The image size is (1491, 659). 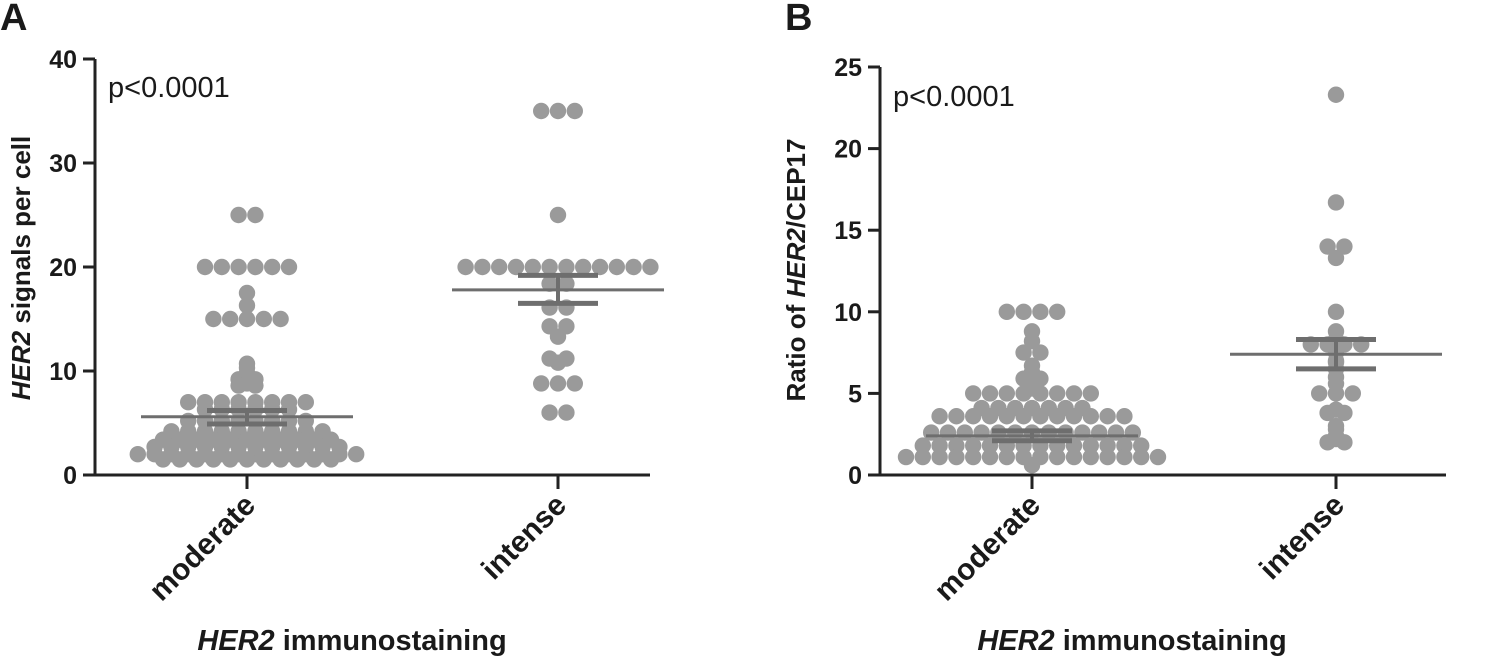 I want to click on y-tick-label-b-4: 20, so click(x=848, y=150).